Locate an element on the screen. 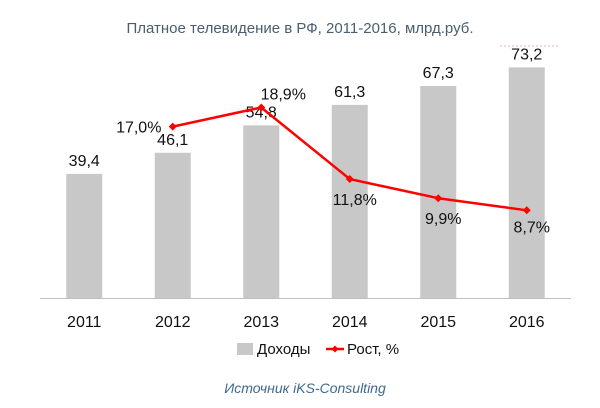 The height and width of the screenshot is (408, 600). growth-point-2014 is located at coordinates (349, 179).